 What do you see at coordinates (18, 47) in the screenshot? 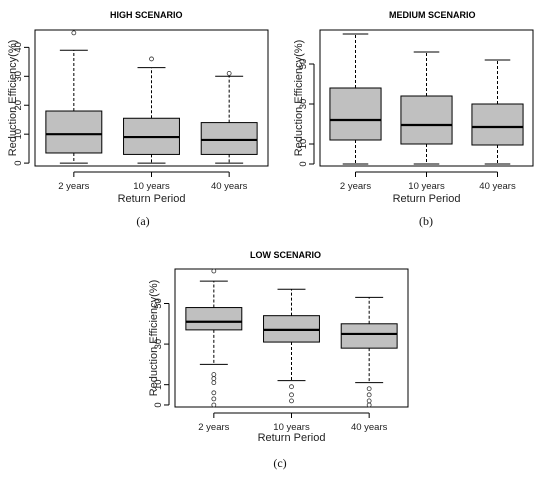
I see `y-tick-label: 40` at bounding box center [18, 47].